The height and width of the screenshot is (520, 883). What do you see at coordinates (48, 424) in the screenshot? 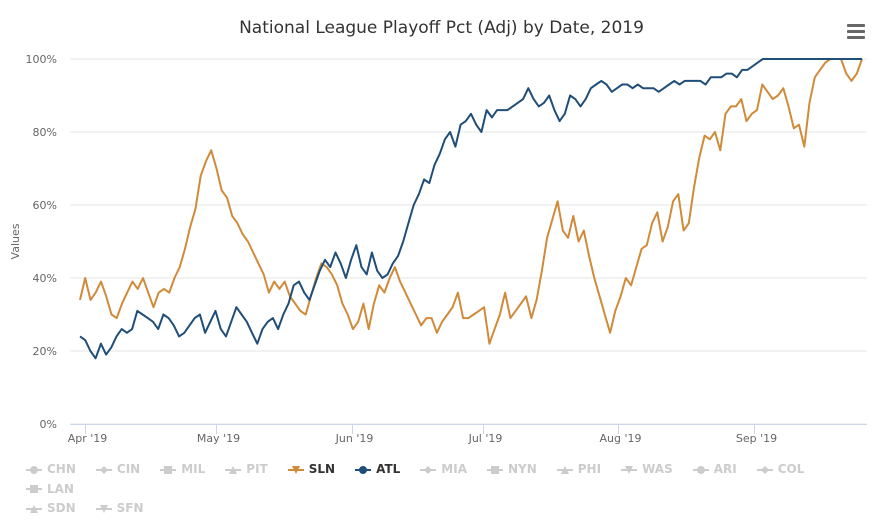
I see `y-tick-label: 0%` at bounding box center [48, 424].